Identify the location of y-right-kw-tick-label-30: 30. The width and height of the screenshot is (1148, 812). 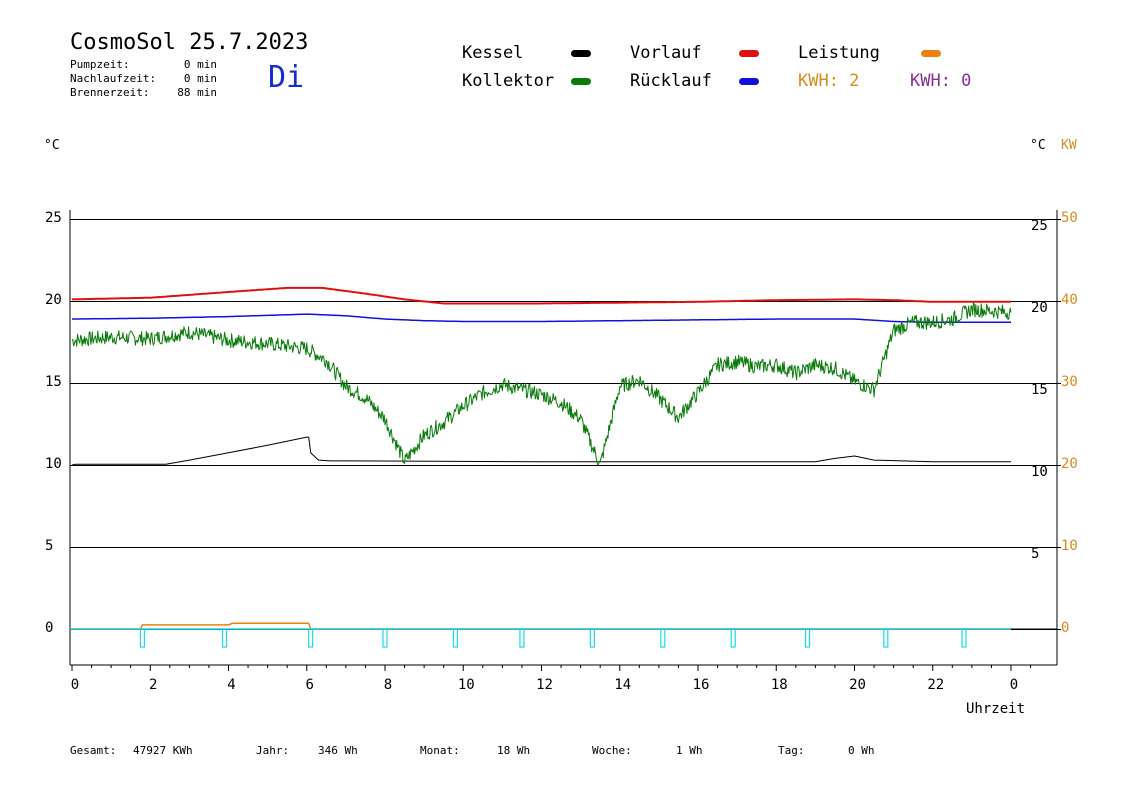
(1069, 382).